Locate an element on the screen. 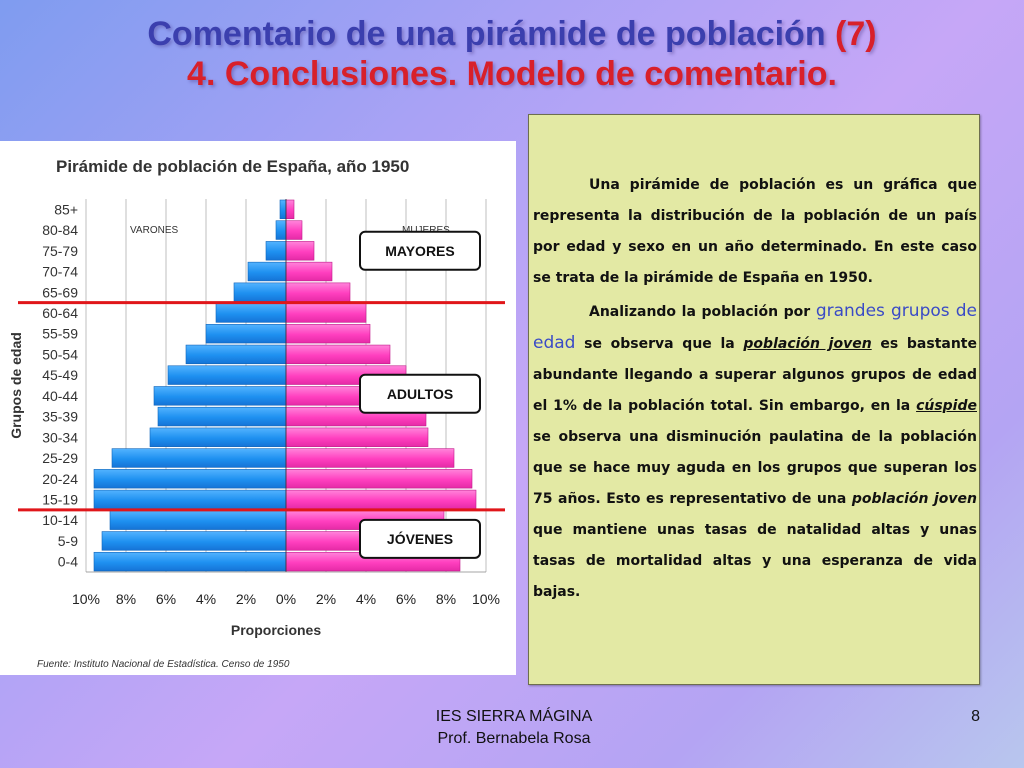 This screenshot has width=1024, height=768. y-tick-label: 25-29 is located at coordinates (60, 458).